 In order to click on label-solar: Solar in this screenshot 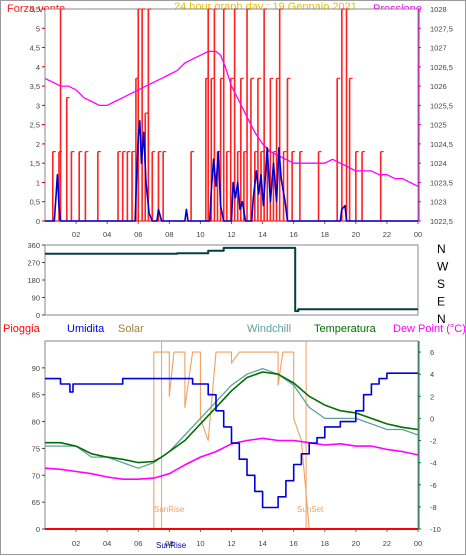, I will do `click(131, 329)`.